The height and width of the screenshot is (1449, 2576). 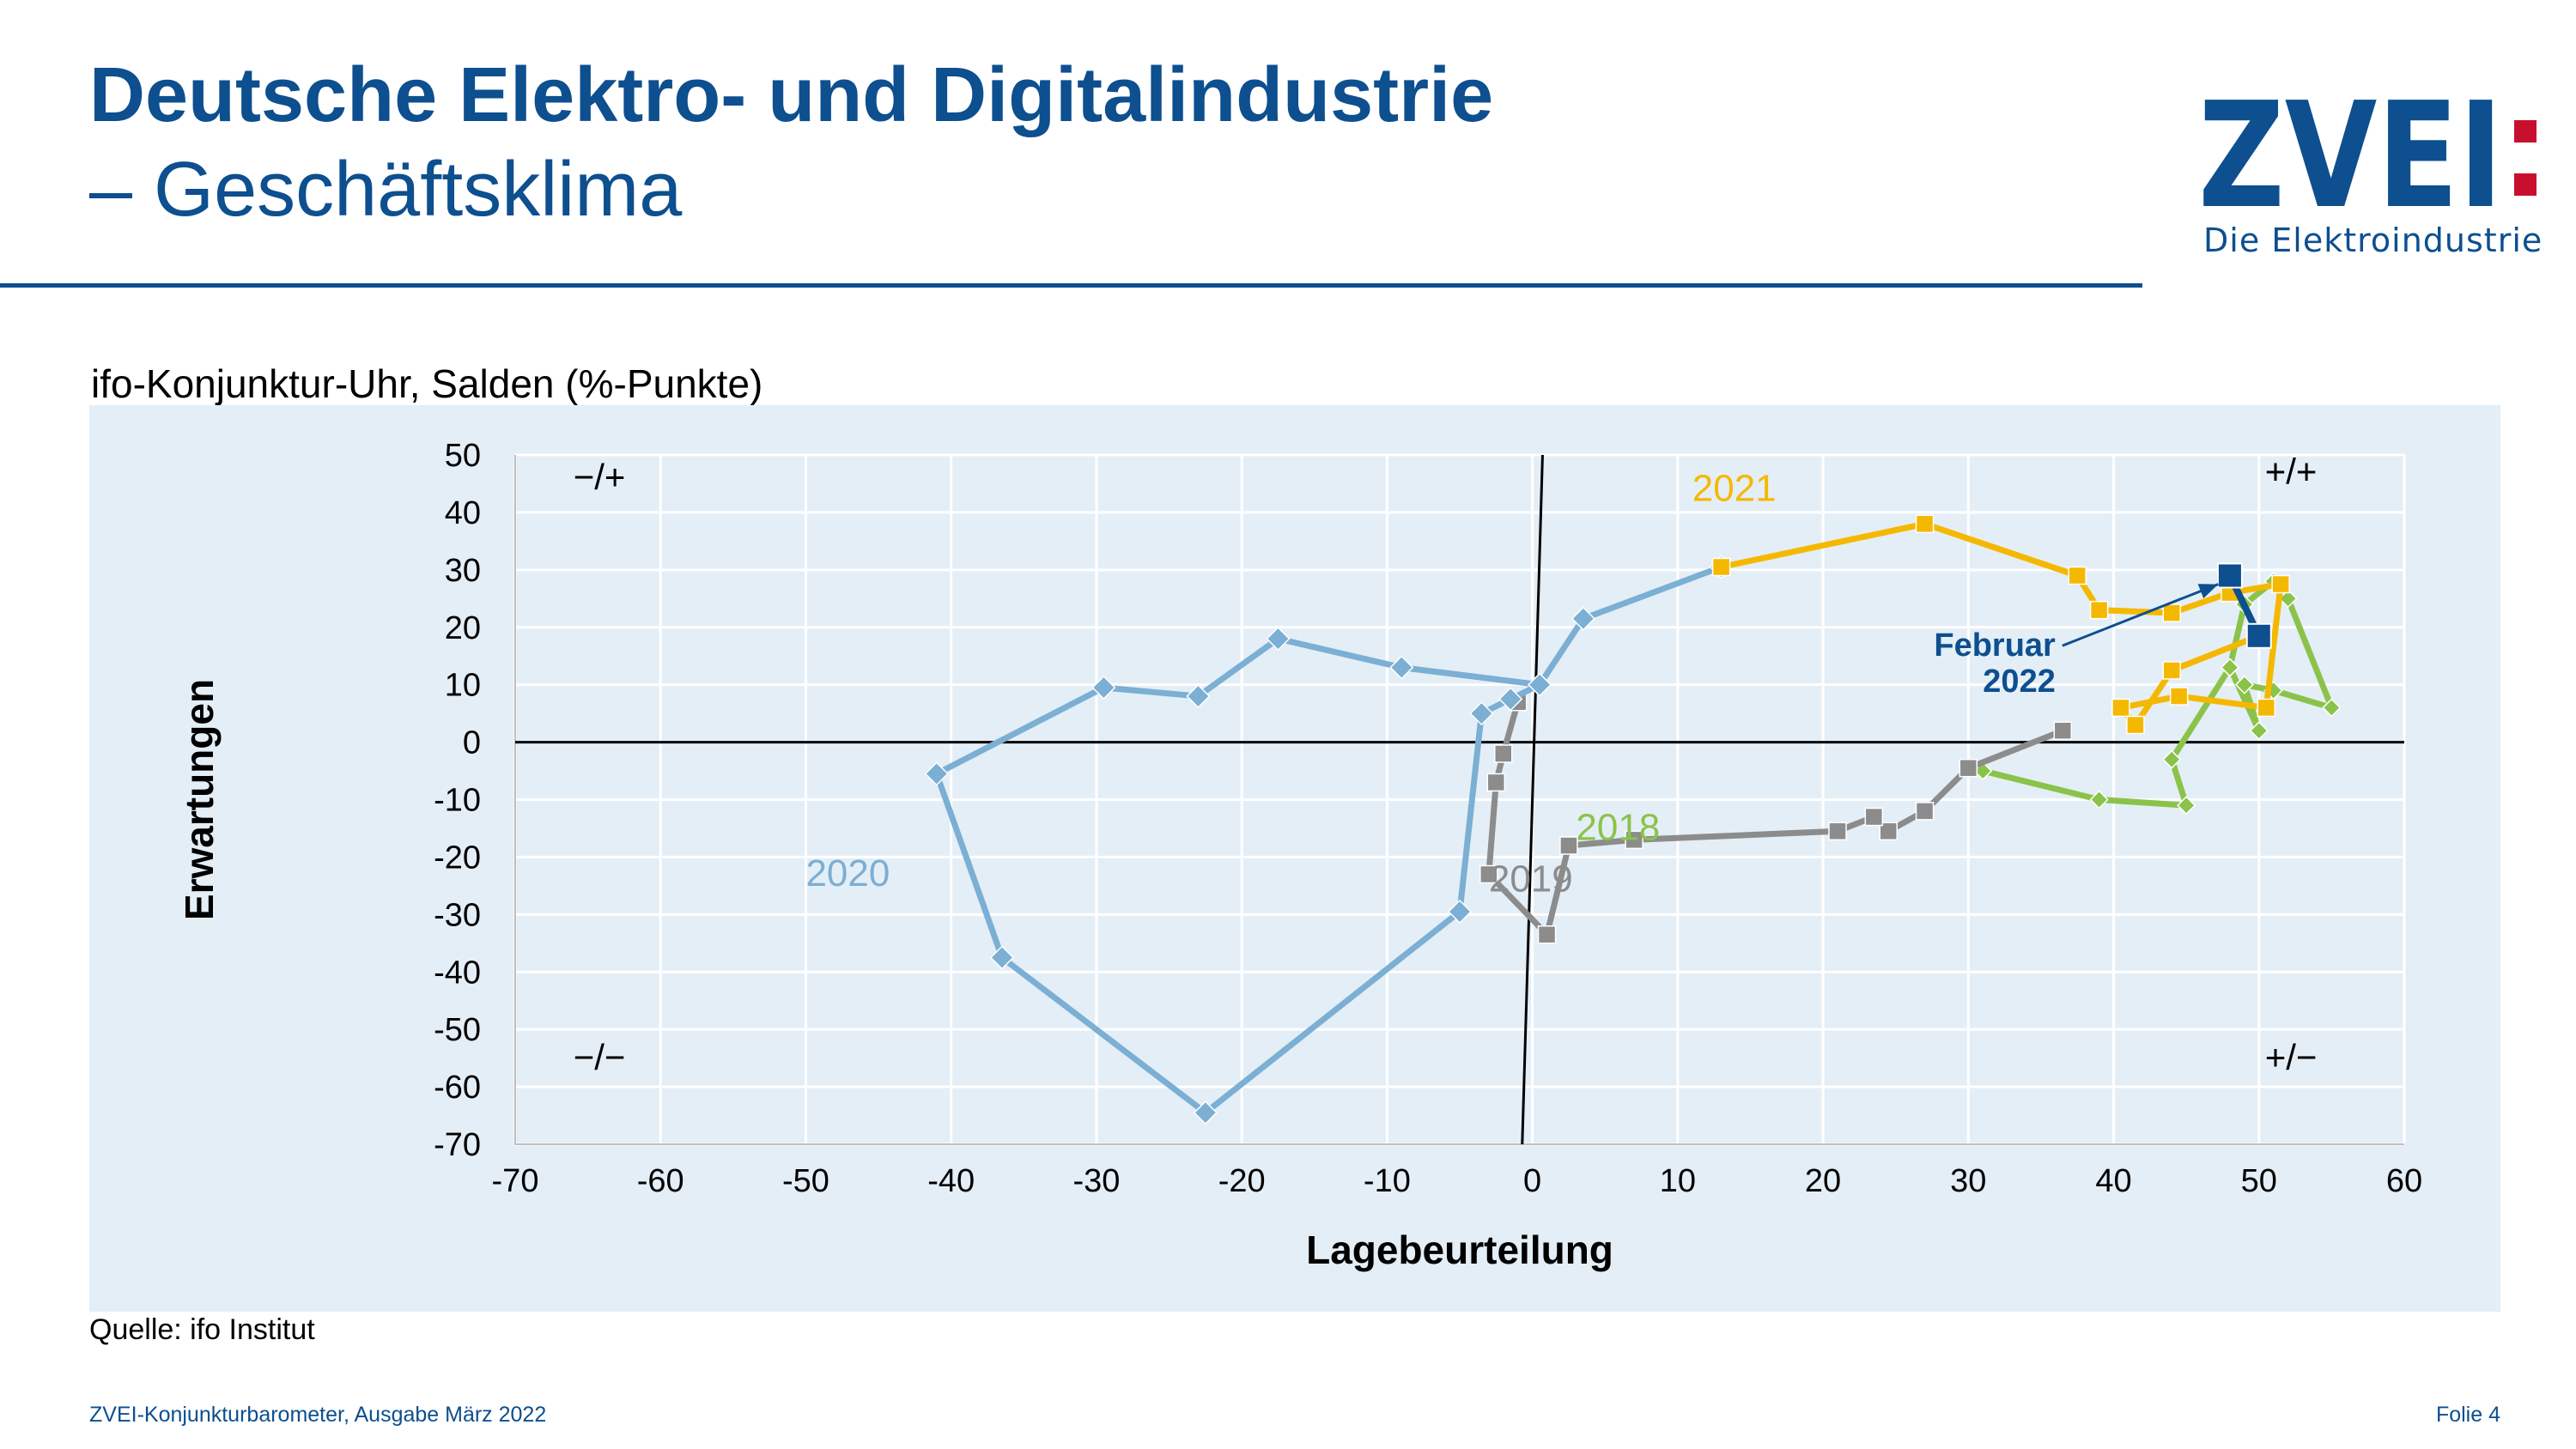 I want to click on quadrant-label: −/−, so click(x=600, y=1057).